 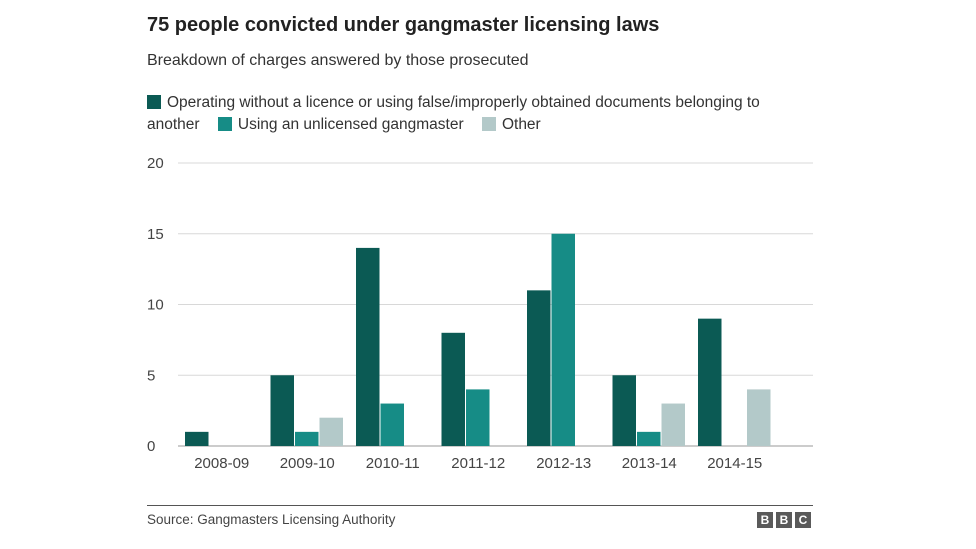 I want to click on y-tick-label: 10, so click(x=155, y=305).